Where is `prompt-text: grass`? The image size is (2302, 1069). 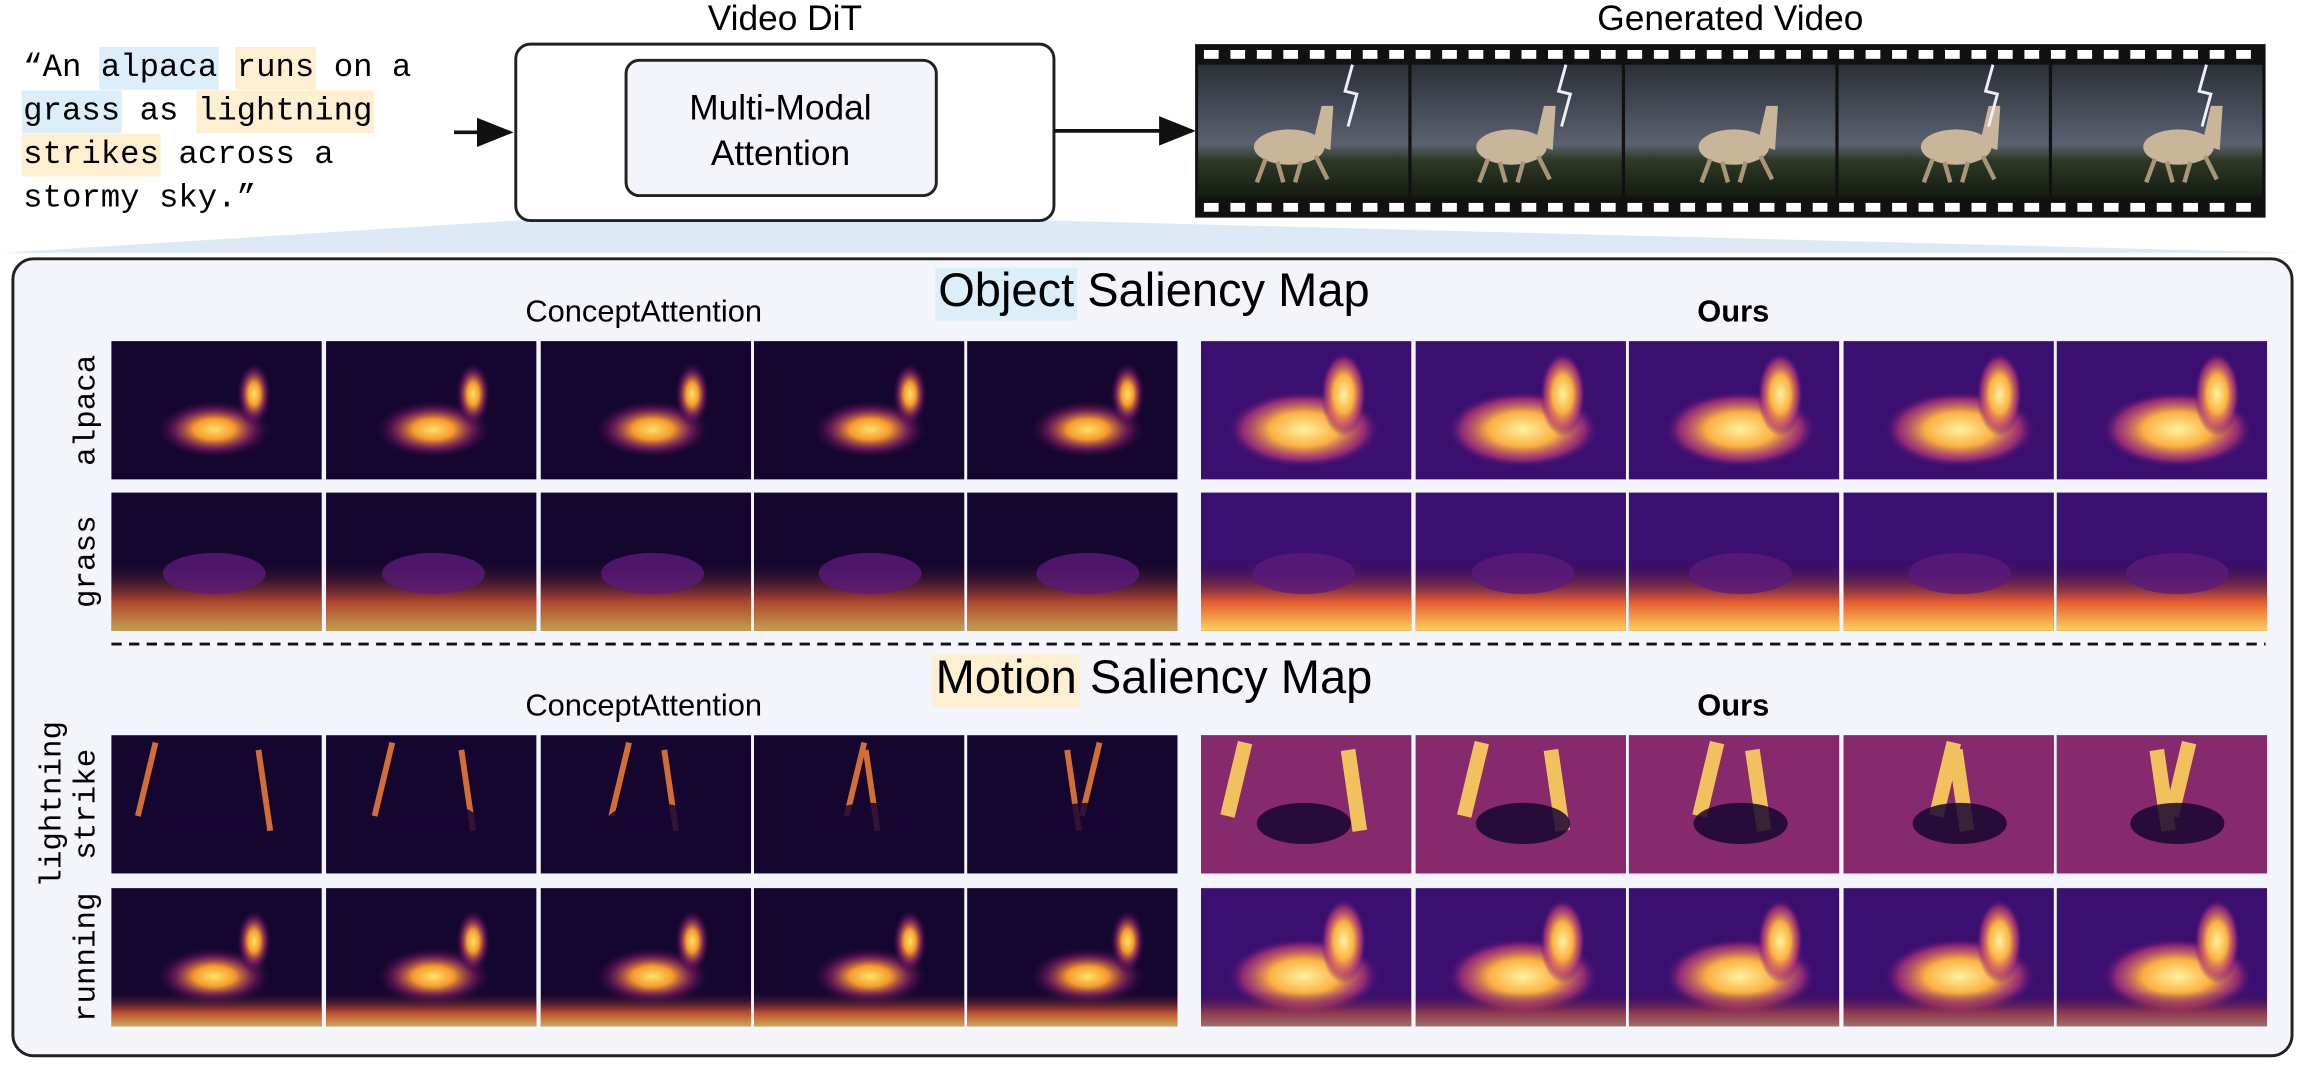 prompt-text: grass is located at coordinates (71, 111).